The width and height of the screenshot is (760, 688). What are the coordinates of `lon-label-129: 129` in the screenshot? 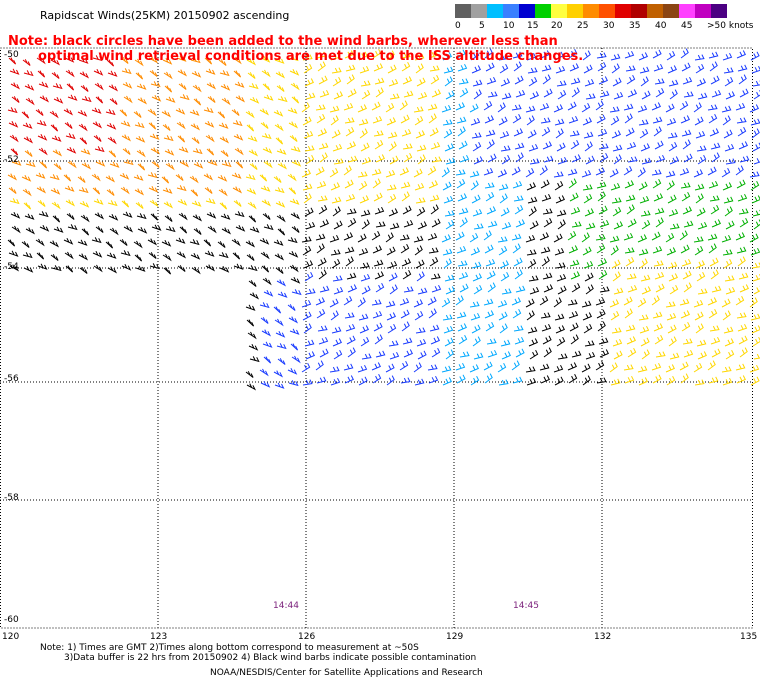 It's located at (455, 637).